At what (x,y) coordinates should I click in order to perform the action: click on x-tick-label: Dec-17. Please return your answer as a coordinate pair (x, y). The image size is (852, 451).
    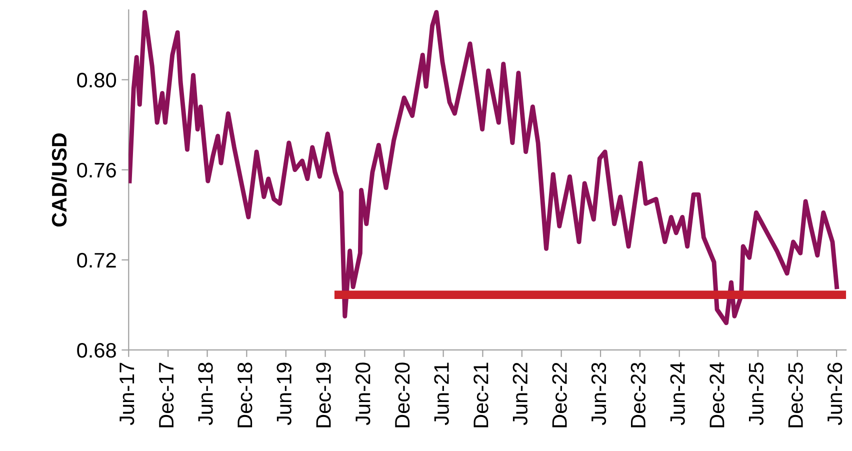
    Looking at the image, I should click on (166, 395).